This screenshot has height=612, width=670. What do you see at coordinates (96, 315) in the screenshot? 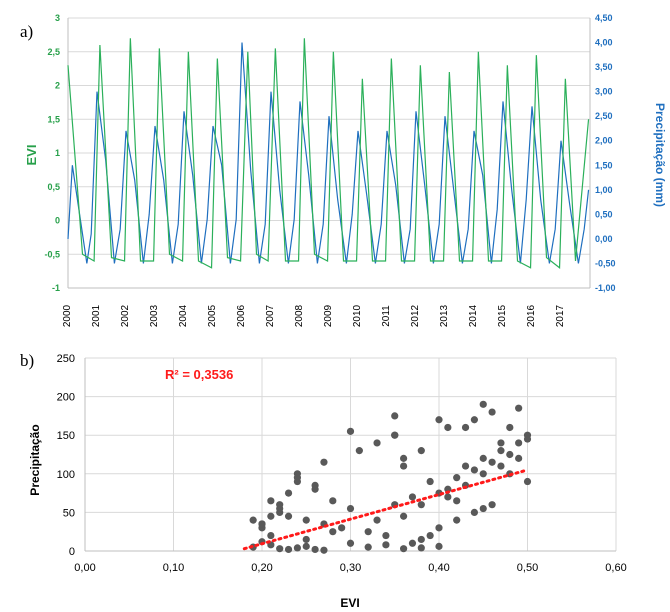
I see `x-tick-label: 2001` at bounding box center [96, 315].